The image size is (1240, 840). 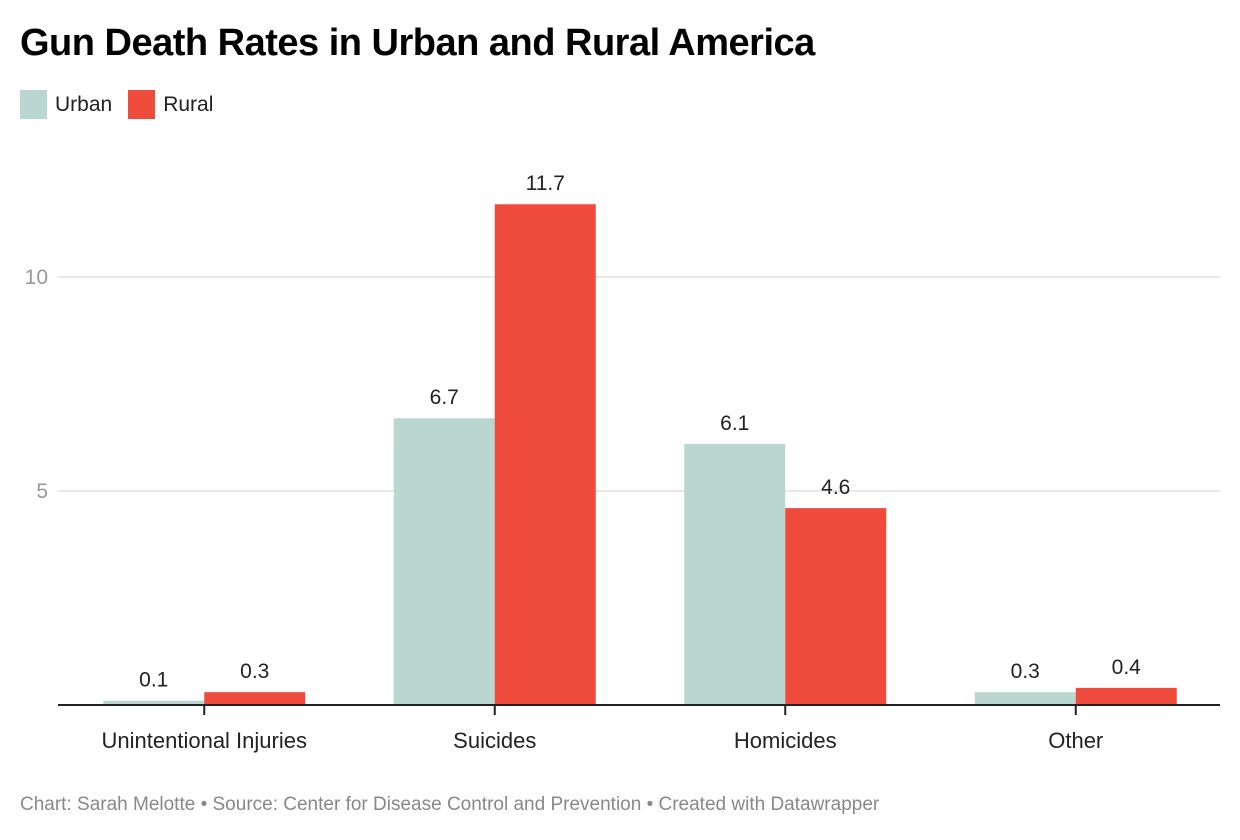 What do you see at coordinates (188, 104) in the screenshot?
I see `legend-label-rural: Rural` at bounding box center [188, 104].